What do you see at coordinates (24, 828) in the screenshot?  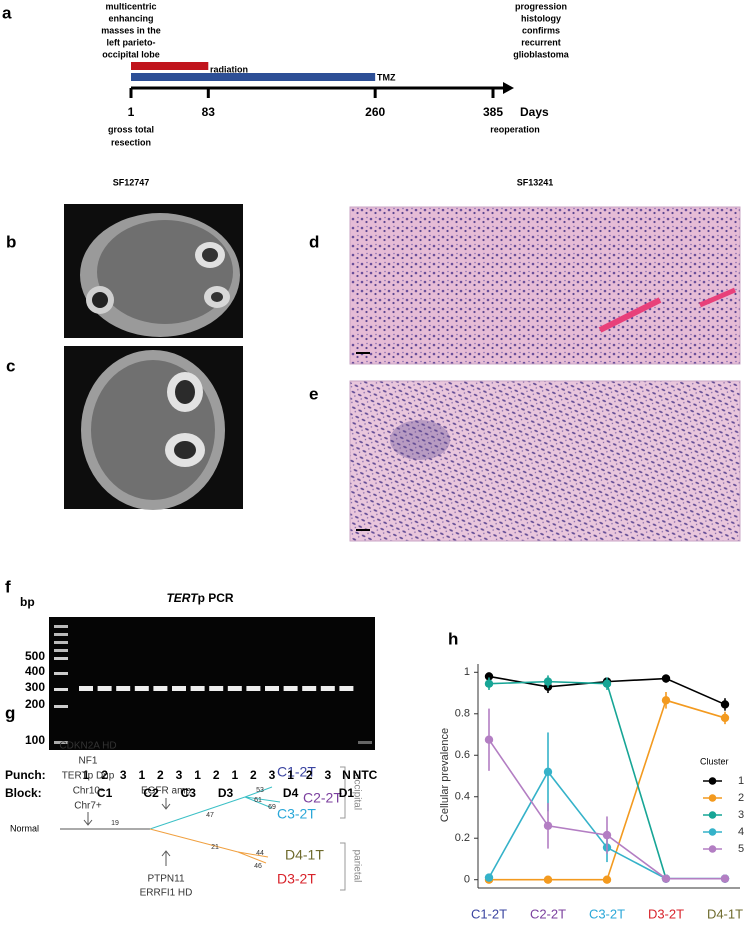 I see `tree-root: Normal` at bounding box center [24, 828].